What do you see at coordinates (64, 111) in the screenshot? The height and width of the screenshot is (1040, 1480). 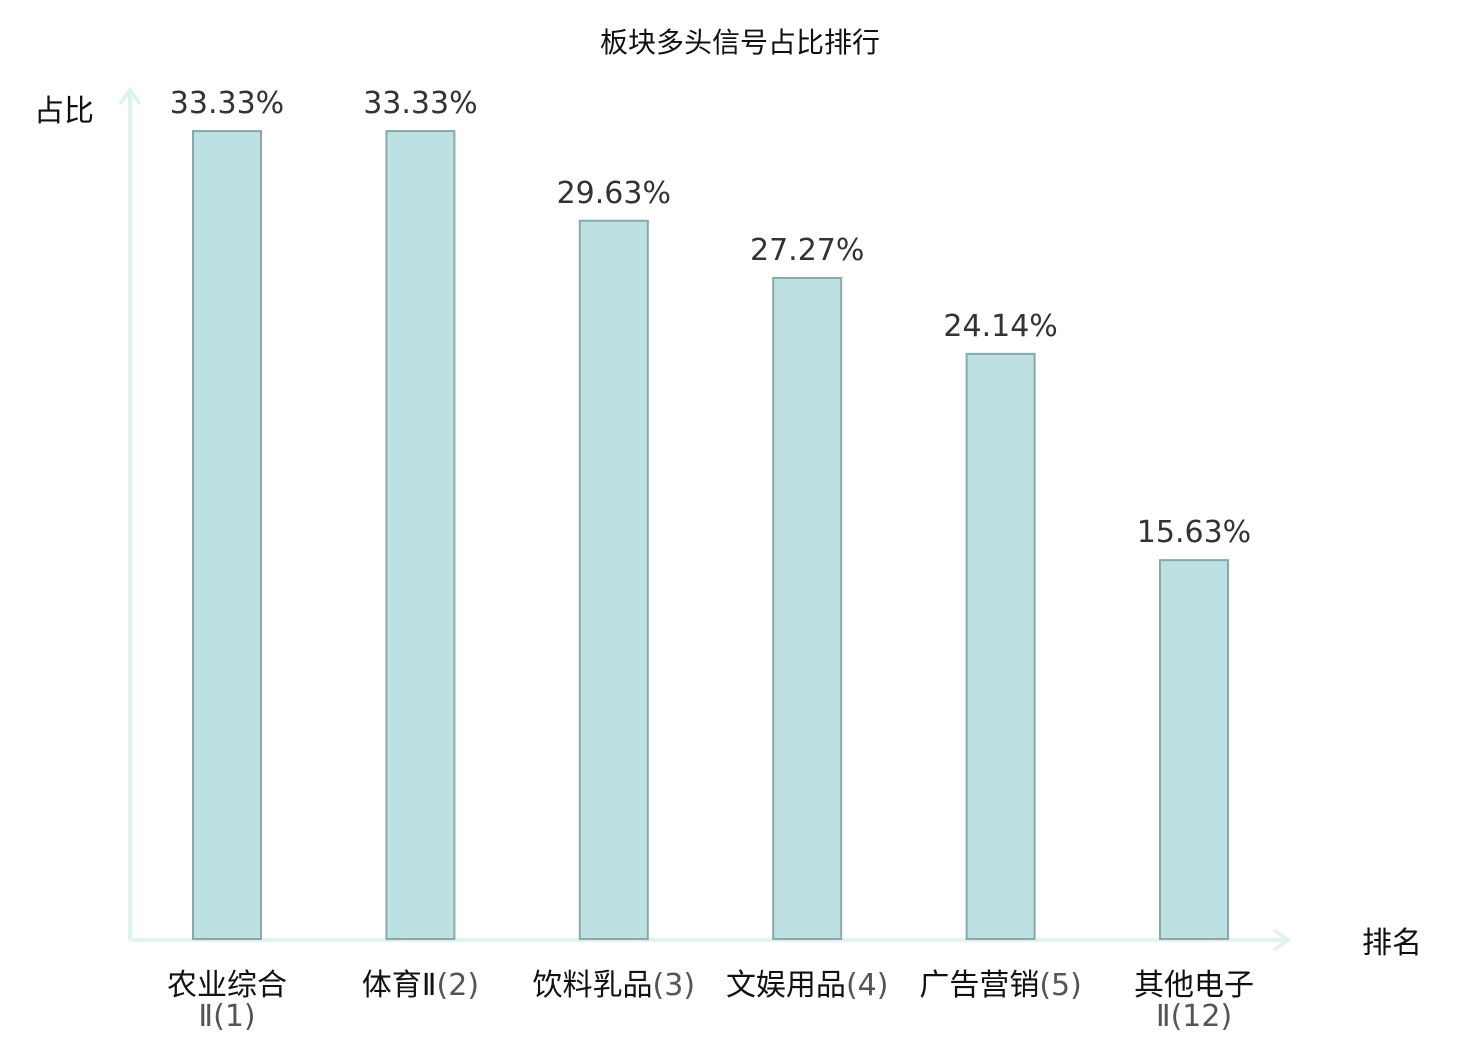 I see `y-axis-label: 占比` at bounding box center [64, 111].